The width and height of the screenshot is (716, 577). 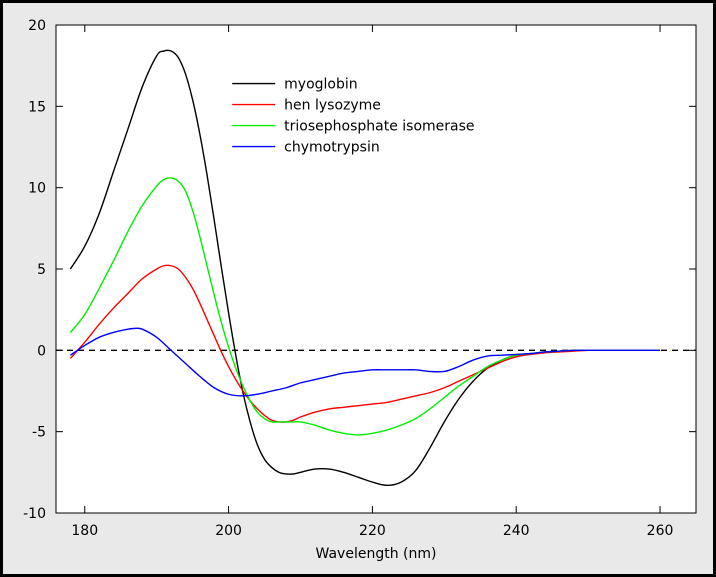 What do you see at coordinates (37, 107) in the screenshot?
I see `y-tick-label: 15` at bounding box center [37, 107].